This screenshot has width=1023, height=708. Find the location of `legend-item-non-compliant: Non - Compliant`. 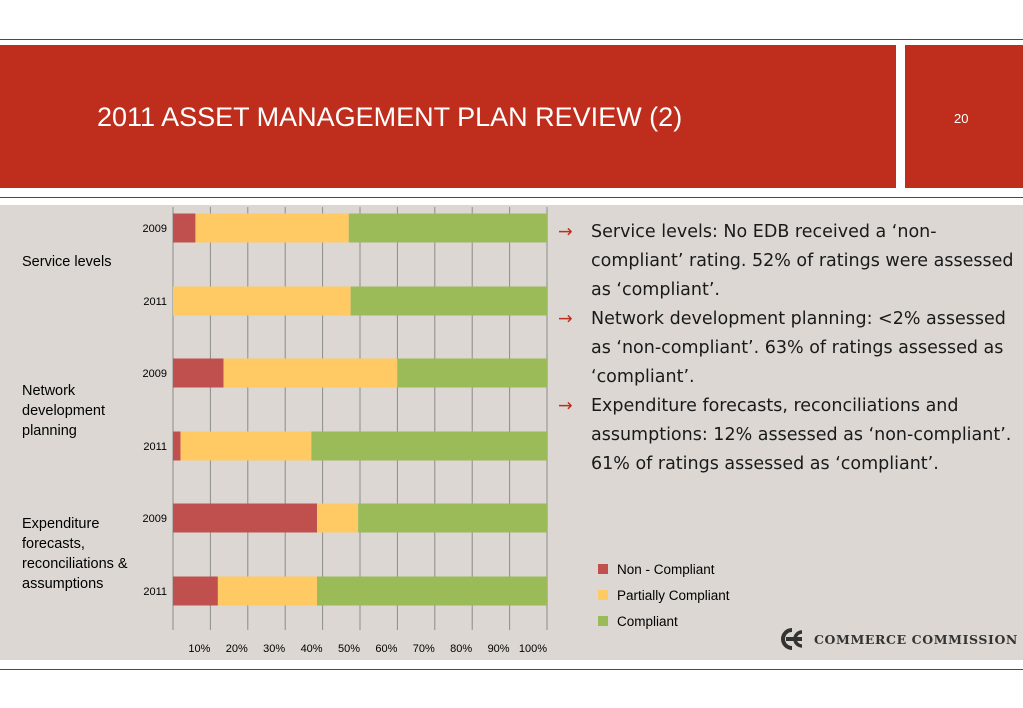

legend-item-non-compliant: Non - Compliant is located at coordinates (664, 569).